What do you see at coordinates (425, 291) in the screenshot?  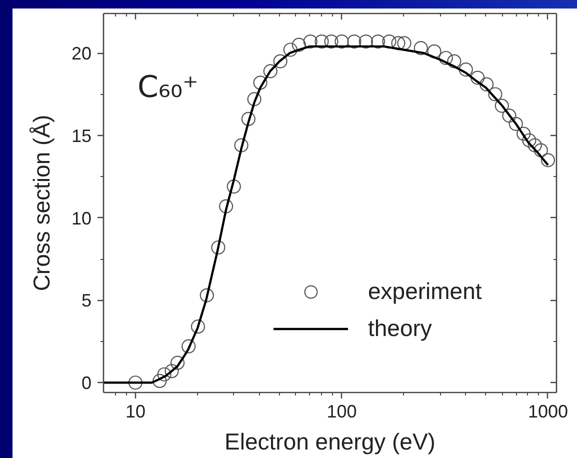 I see `legend-label: experiment` at bounding box center [425, 291].